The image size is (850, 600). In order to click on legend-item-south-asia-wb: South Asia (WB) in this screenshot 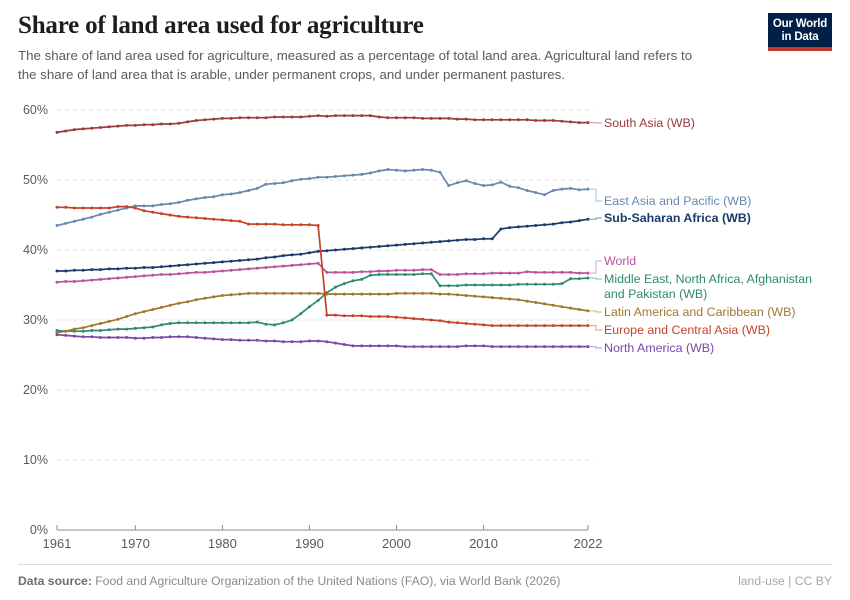, I will do `click(649, 123)`.